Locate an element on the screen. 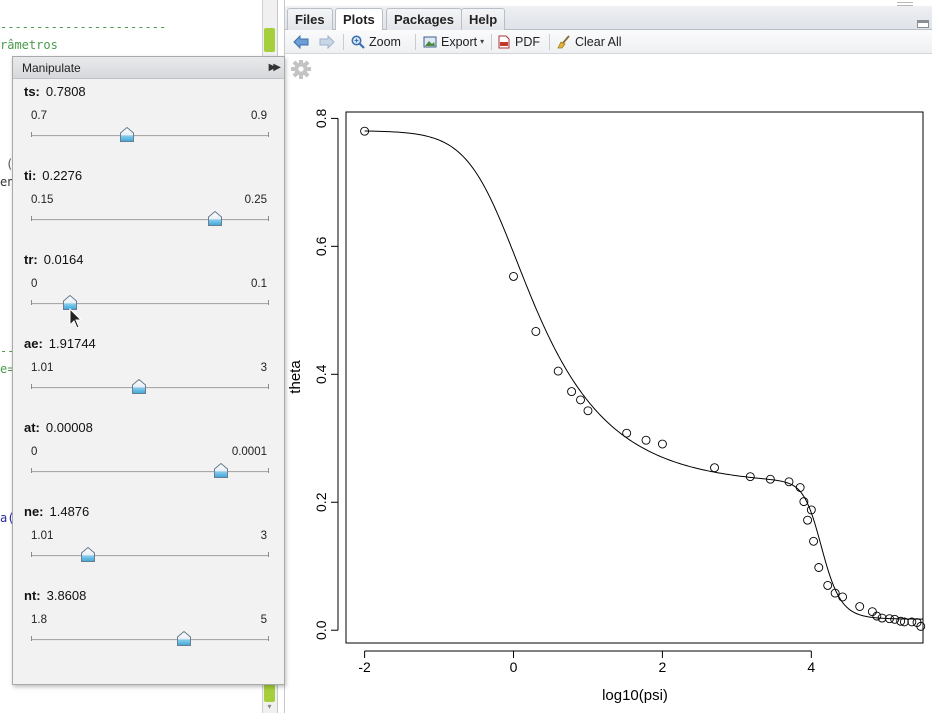 The height and width of the screenshot is (713, 932). y-axis-label: theta is located at coordinates (295, 377).